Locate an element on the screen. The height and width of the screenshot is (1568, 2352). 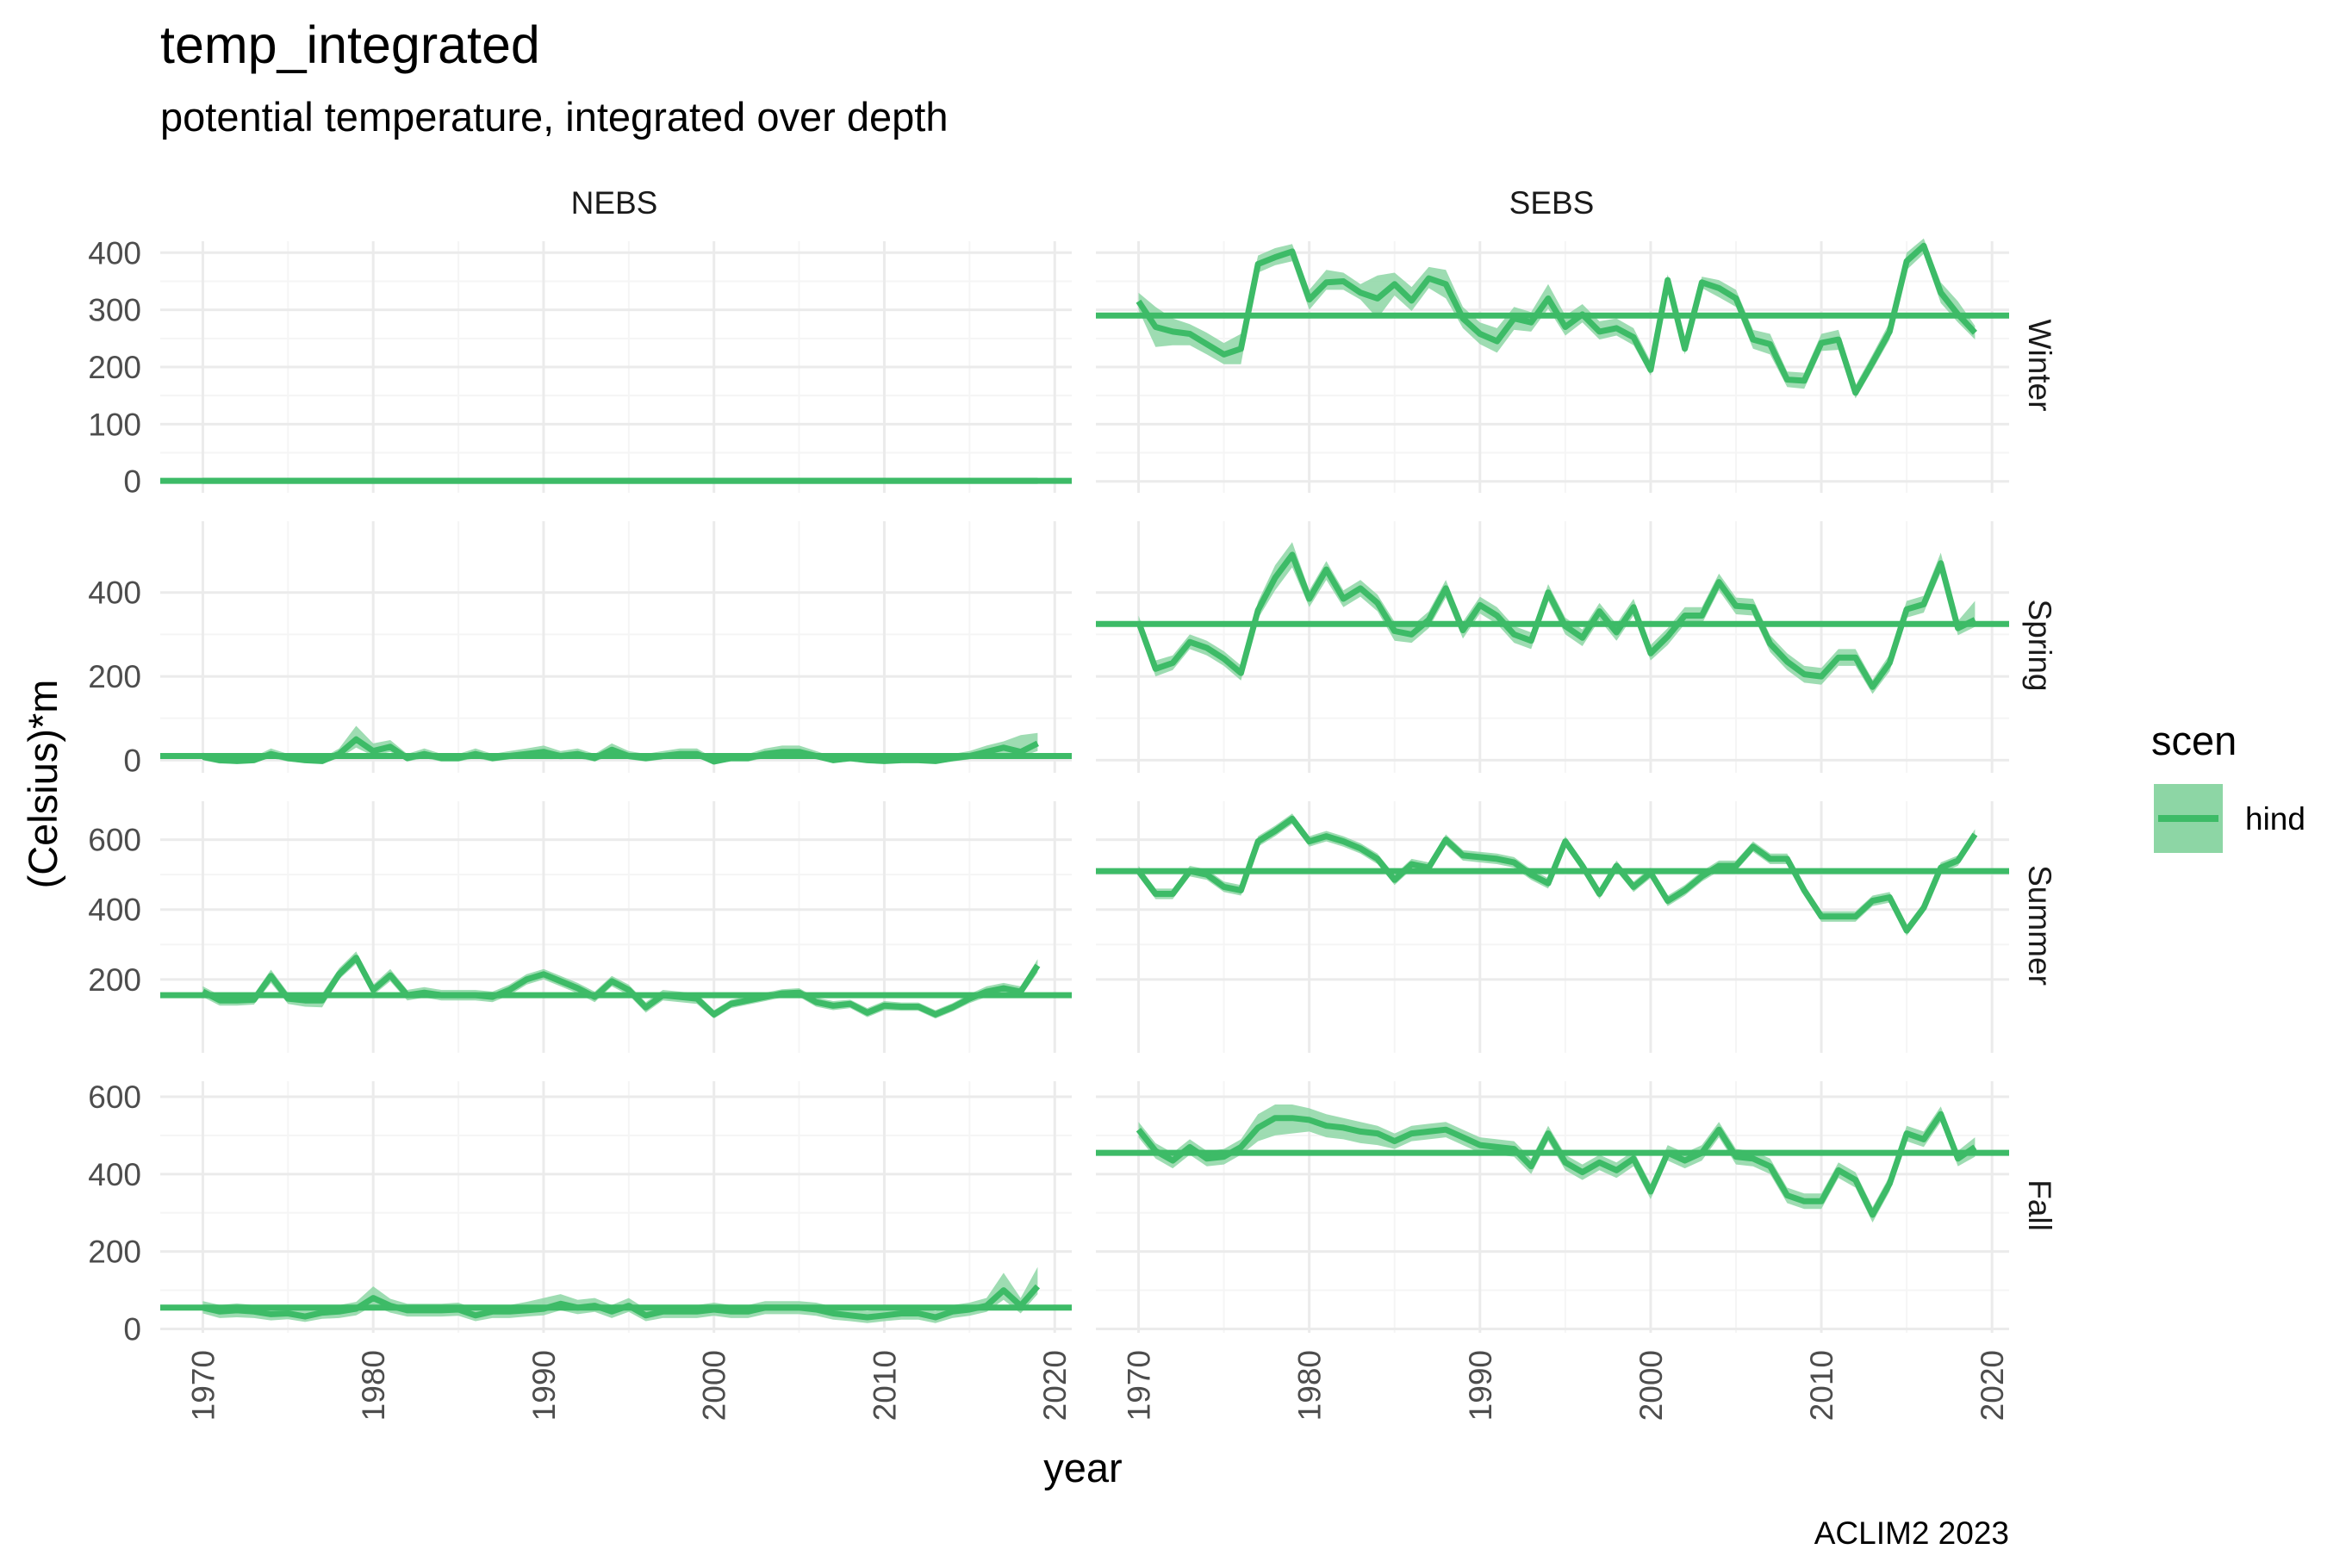
y-axis-title: (Celsius)*m is located at coordinates (43, 785).